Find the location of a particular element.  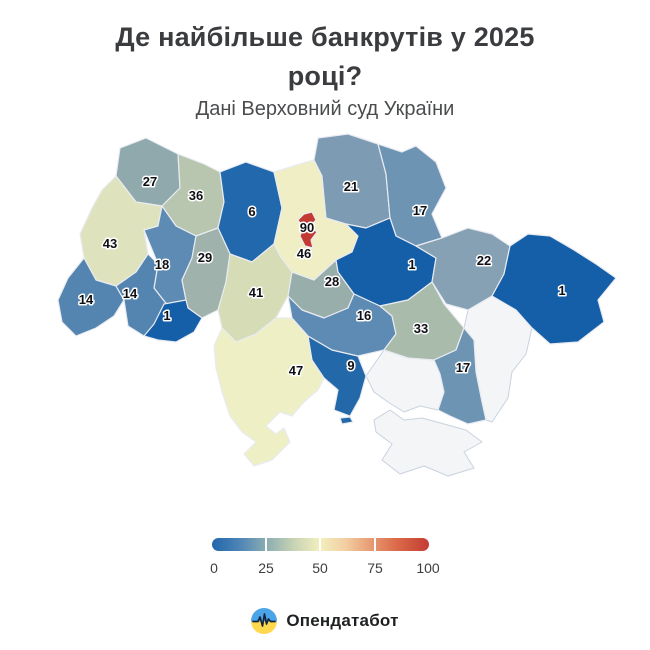

region-odesa is located at coordinates (269, 392).